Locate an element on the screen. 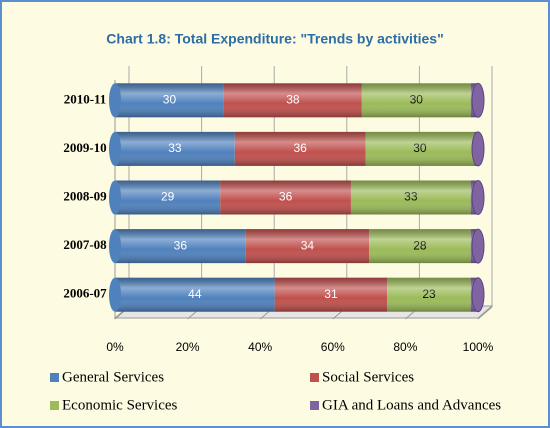 This screenshot has height=428, width=550. category-label: 2007-08 is located at coordinates (85, 244).